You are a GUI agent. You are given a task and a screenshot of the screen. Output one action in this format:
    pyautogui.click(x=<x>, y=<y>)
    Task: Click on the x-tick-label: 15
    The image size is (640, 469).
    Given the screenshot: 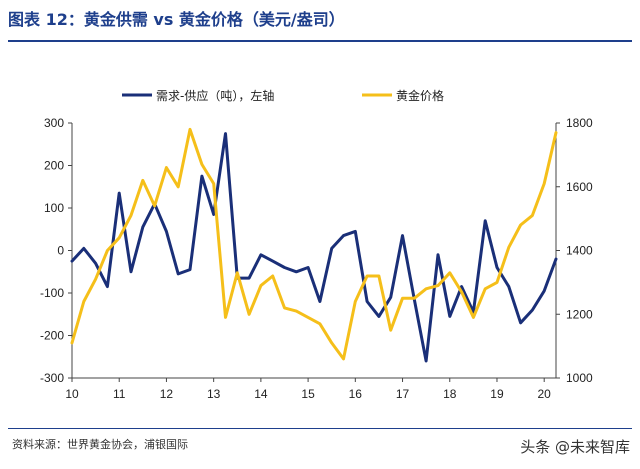 What is the action you would take?
    pyautogui.click(x=308, y=394)
    